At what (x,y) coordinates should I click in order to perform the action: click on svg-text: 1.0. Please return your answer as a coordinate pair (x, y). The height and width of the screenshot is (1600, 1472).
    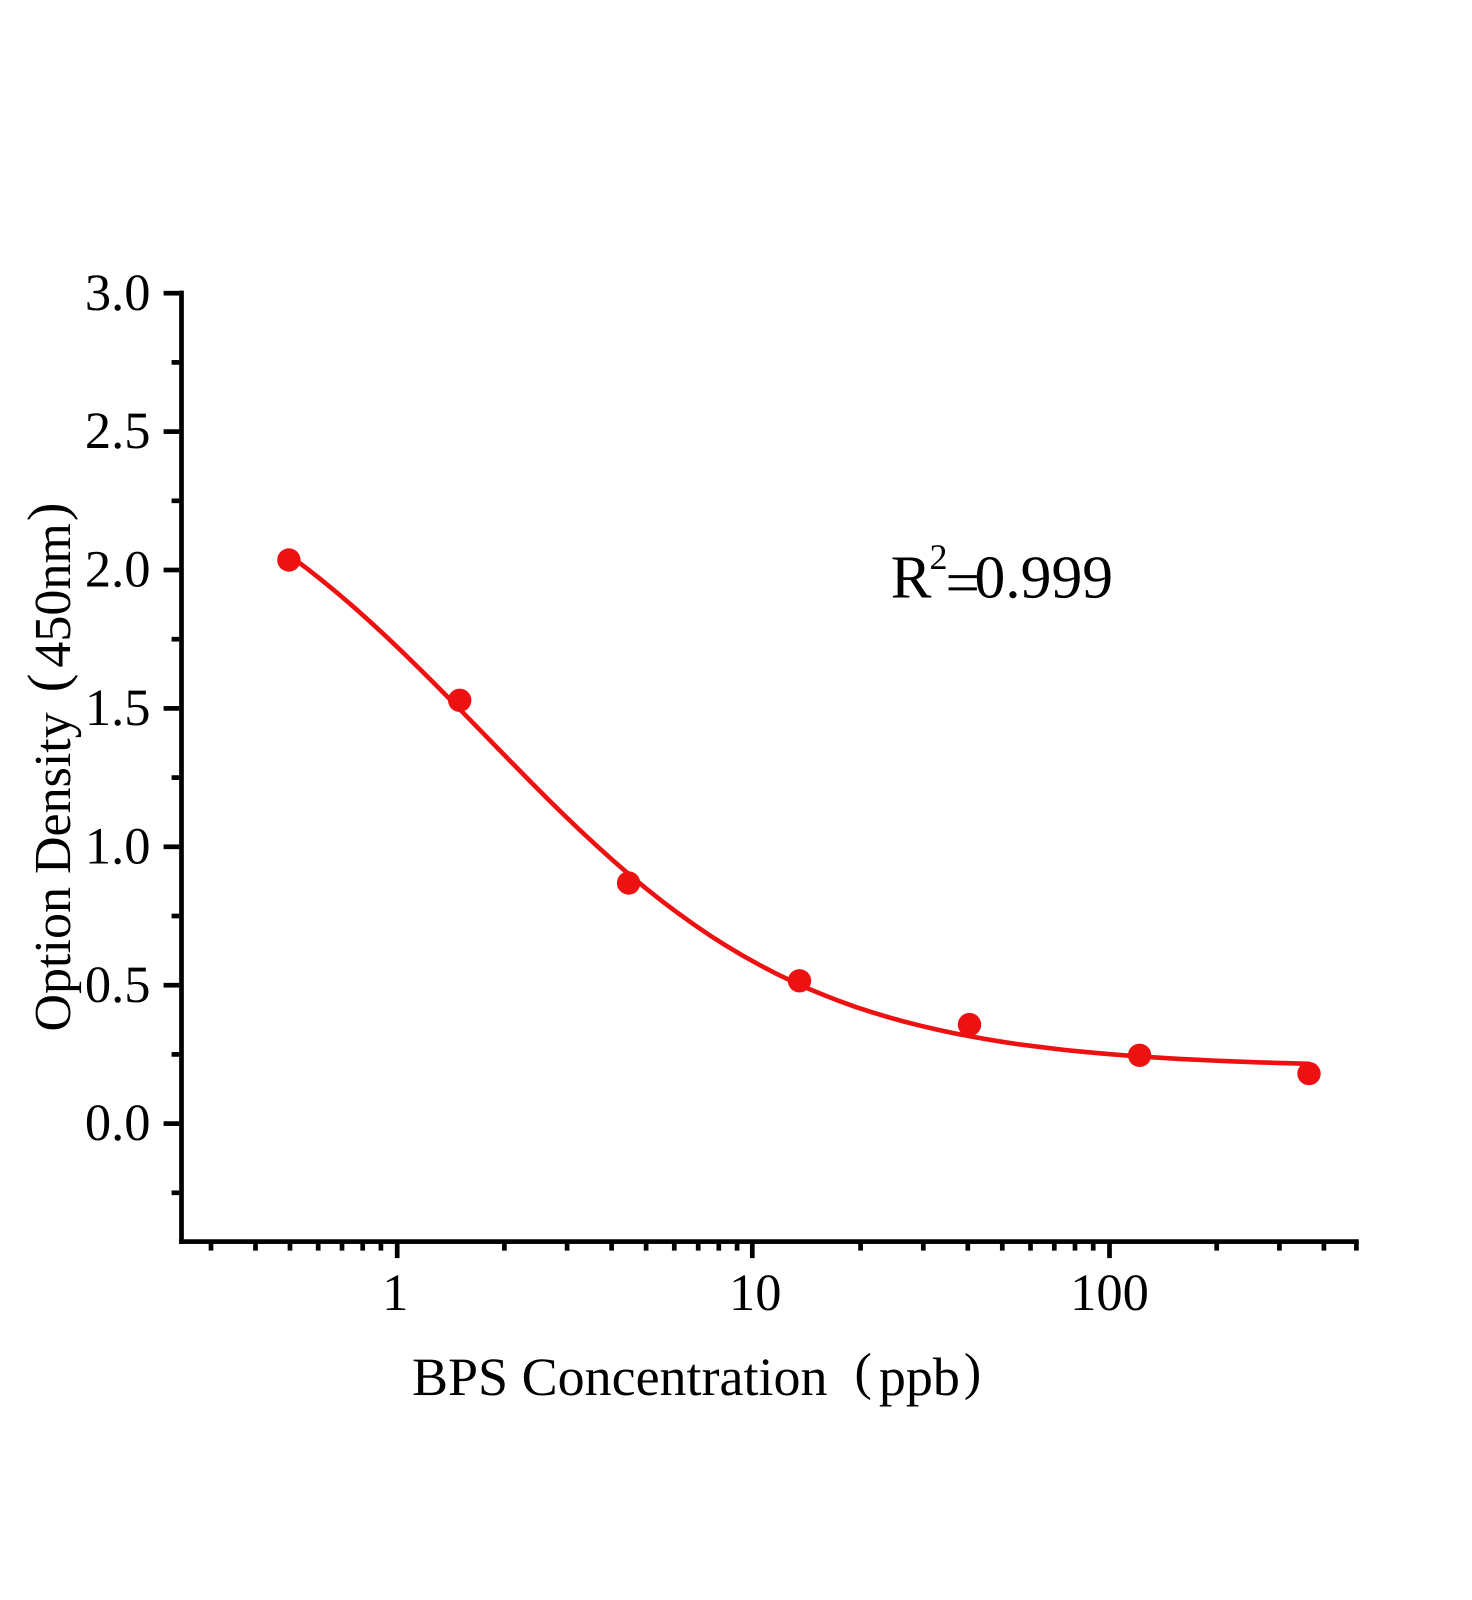
    Looking at the image, I should click on (118, 846).